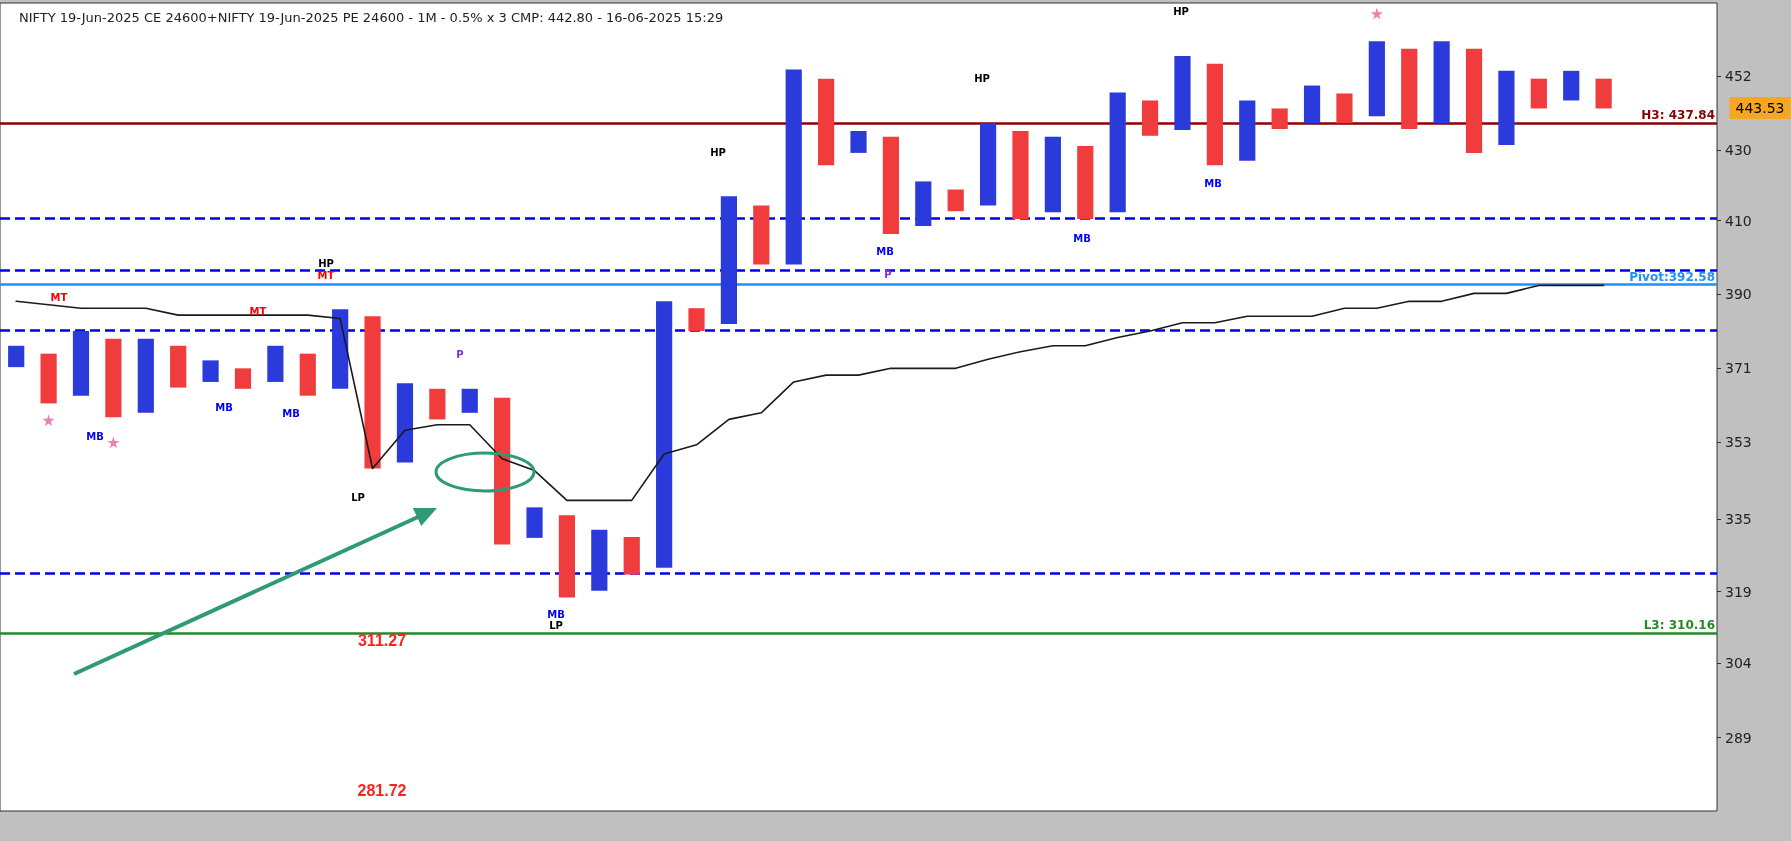  I want to click on annotation: 281.72, so click(382, 790).